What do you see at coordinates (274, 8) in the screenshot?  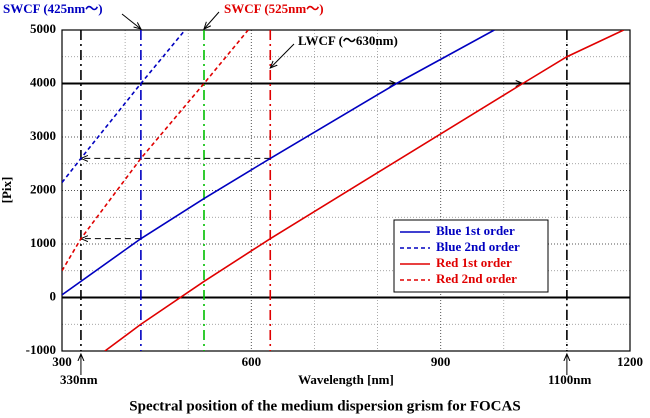 I see `annotation: SWCF (525nm～)` at bounding box center [274, 8].